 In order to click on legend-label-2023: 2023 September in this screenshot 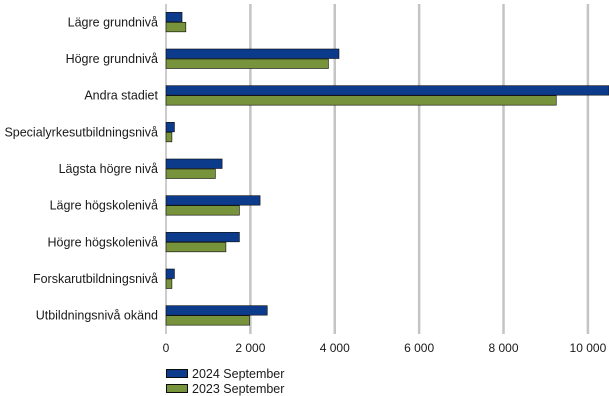, I will do `click(238, 388)`.